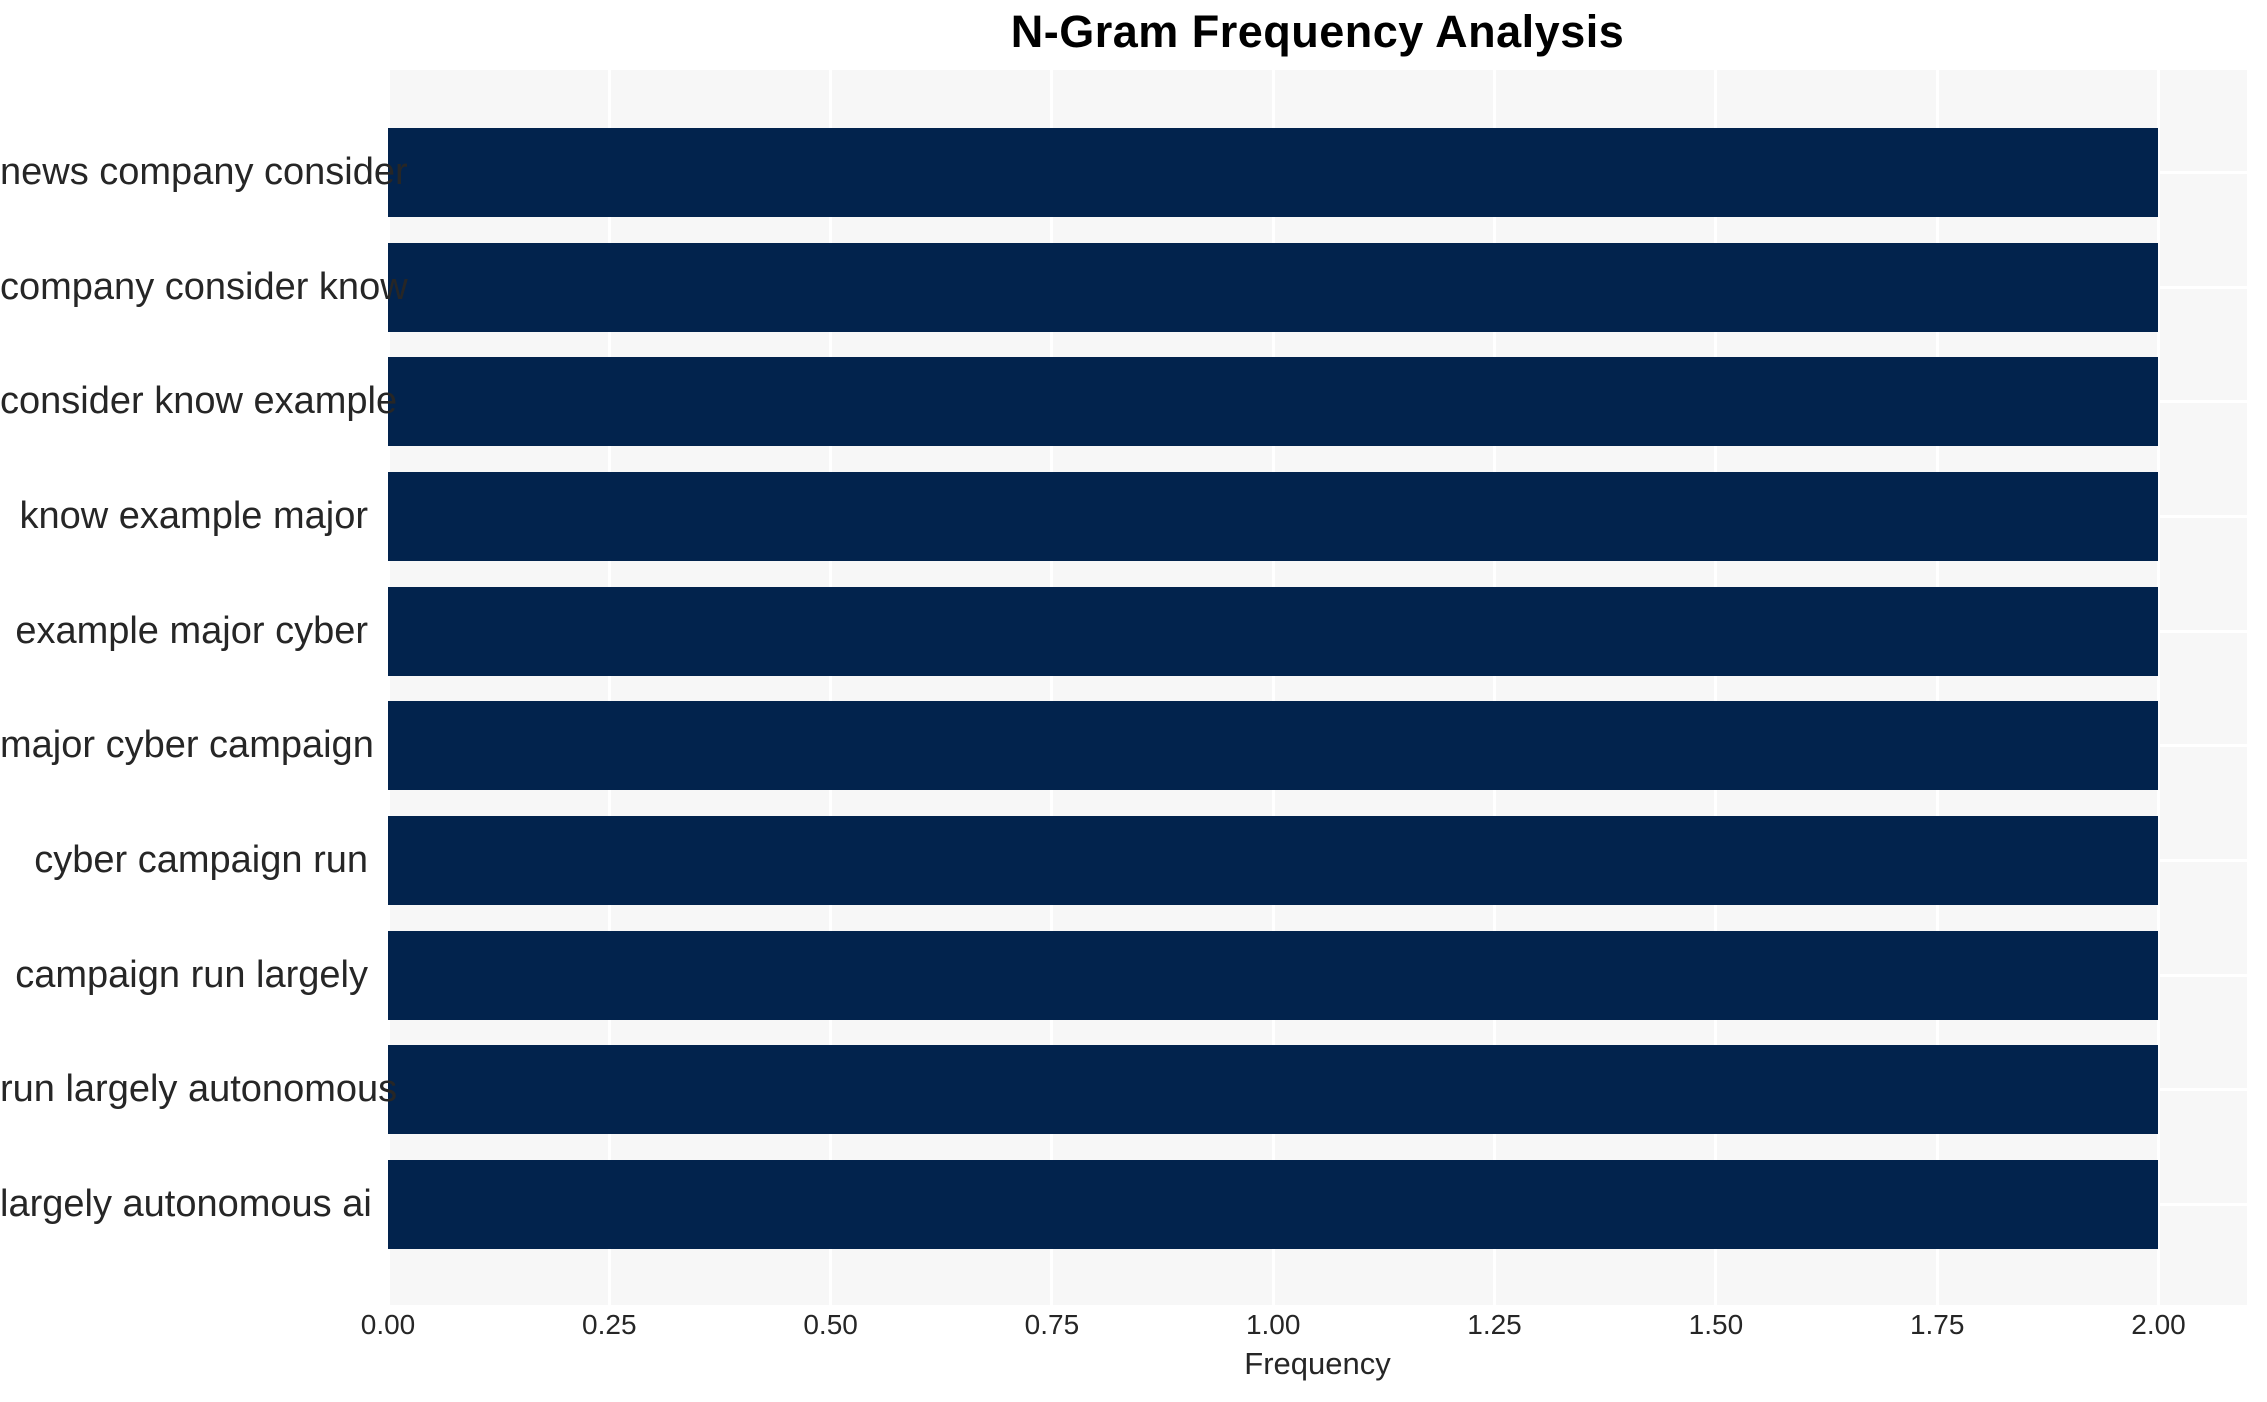 The height and width of the screenshot is (1402, 2267). I want to click on y-axis-label: company consider know, so click(204, 286).